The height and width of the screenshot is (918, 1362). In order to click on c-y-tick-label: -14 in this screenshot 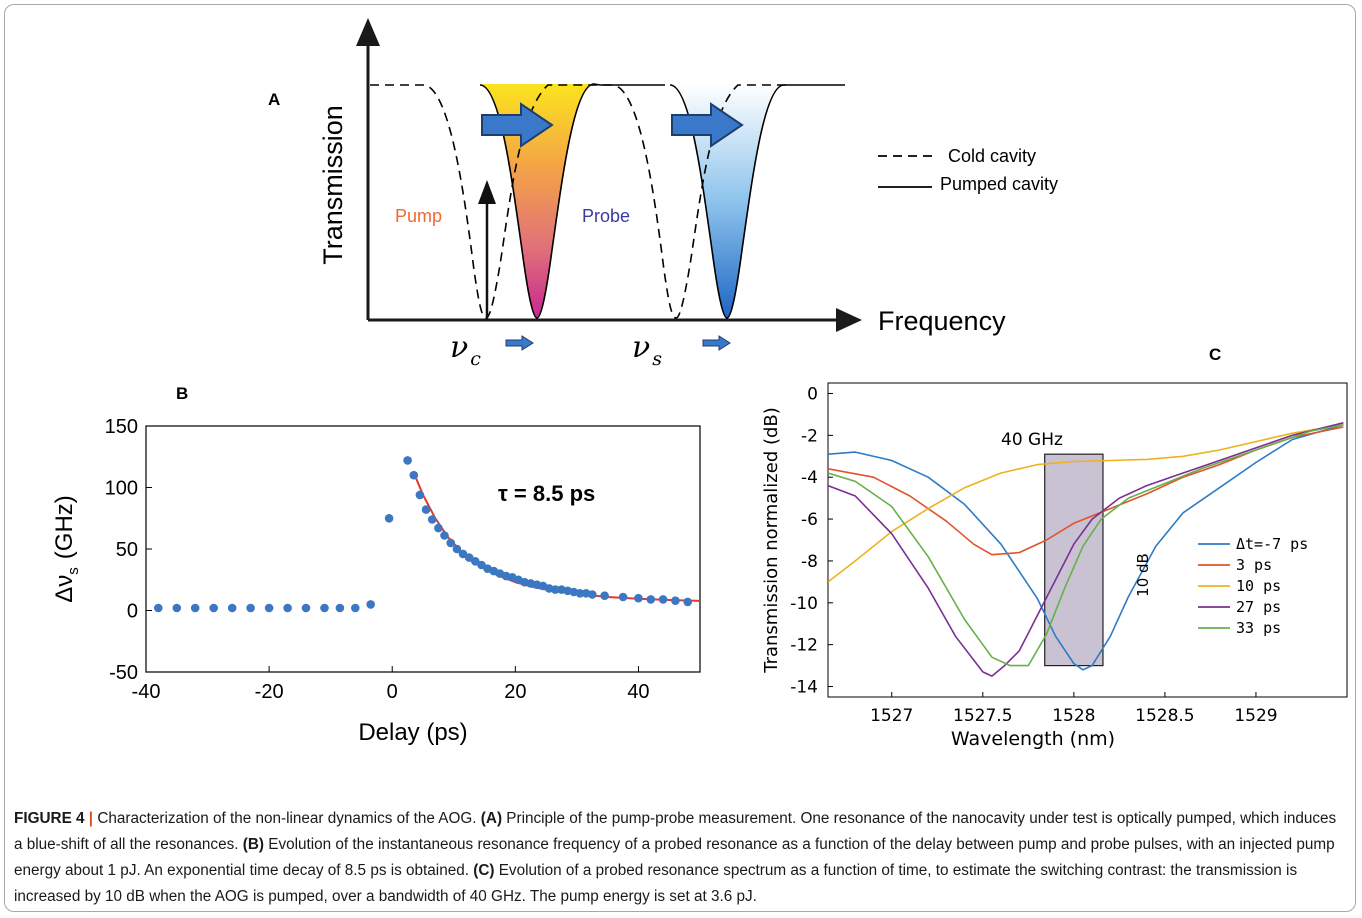, I will do `click(804, 688)`.